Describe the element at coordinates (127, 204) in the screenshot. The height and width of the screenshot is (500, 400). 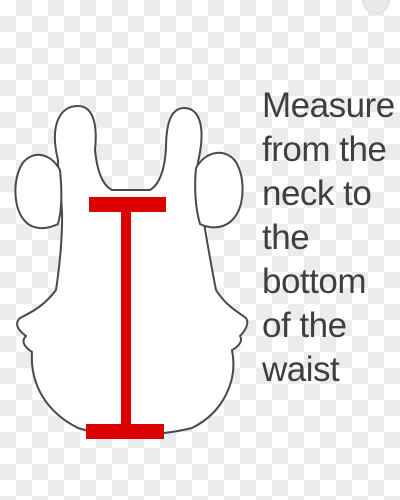
I see `measure-top-bar` at that location.